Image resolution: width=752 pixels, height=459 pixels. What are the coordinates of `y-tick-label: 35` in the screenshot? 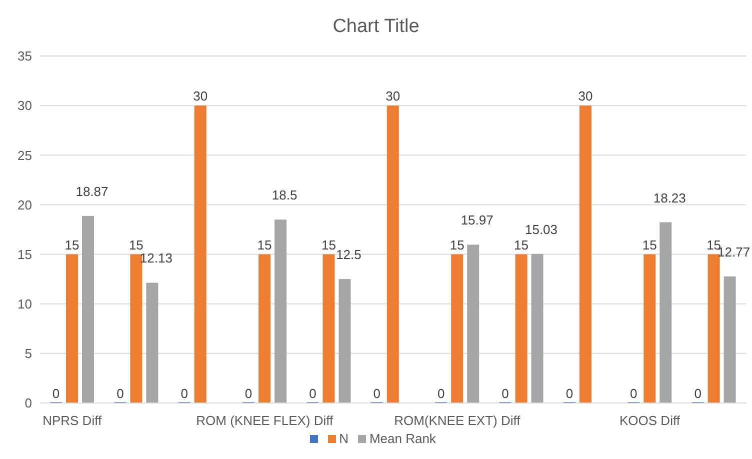 It's located at (25, 56).